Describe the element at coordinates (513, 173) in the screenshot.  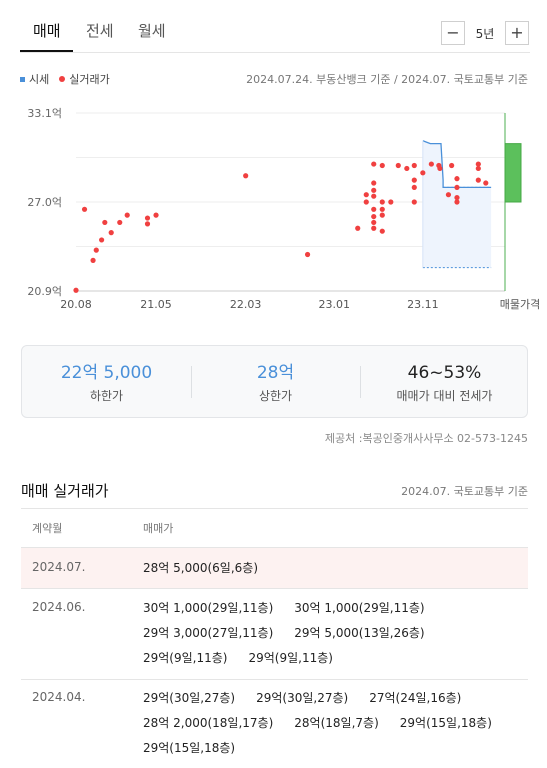
I see `listing-price-bar` at that location.